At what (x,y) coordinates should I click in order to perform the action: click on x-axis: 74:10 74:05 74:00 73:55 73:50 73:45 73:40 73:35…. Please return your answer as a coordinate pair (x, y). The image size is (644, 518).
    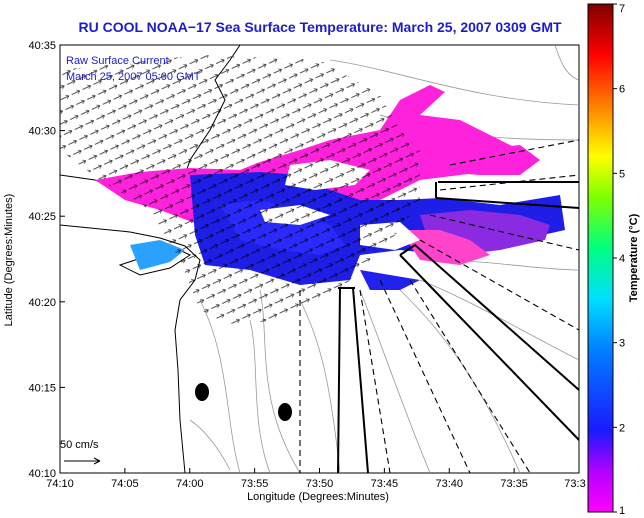
    Looking at the image, I should click on (316, 479).